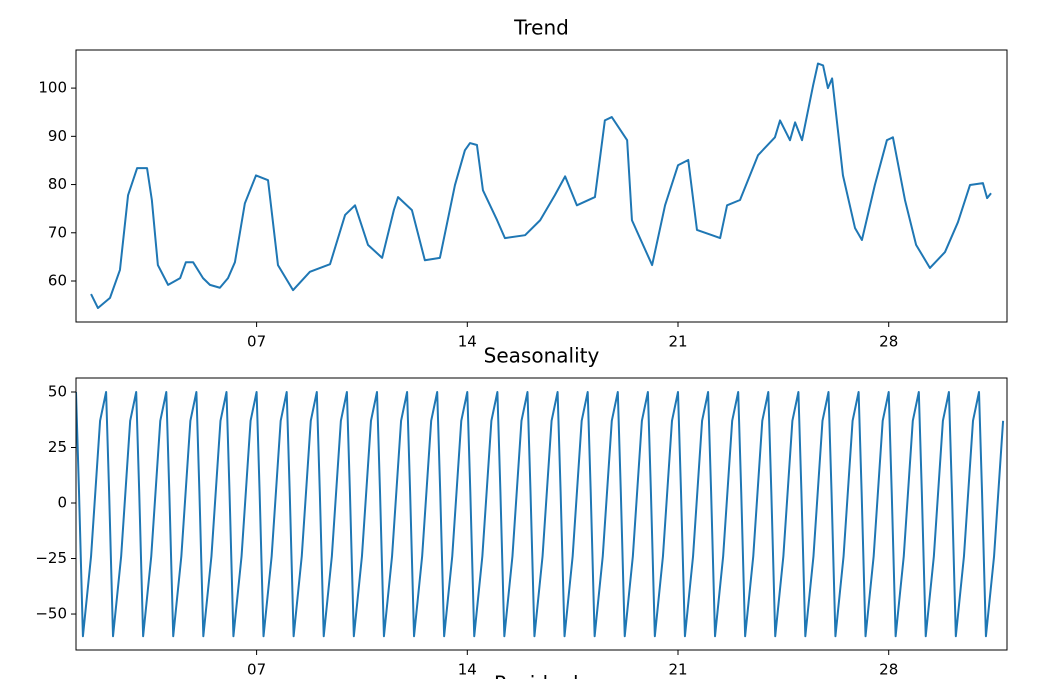 The width and height of the screenshot is (1064, 679). Describe the element at coordinates (52, 88) in the screenshot. I see `y-tick-label: 100` at that location.